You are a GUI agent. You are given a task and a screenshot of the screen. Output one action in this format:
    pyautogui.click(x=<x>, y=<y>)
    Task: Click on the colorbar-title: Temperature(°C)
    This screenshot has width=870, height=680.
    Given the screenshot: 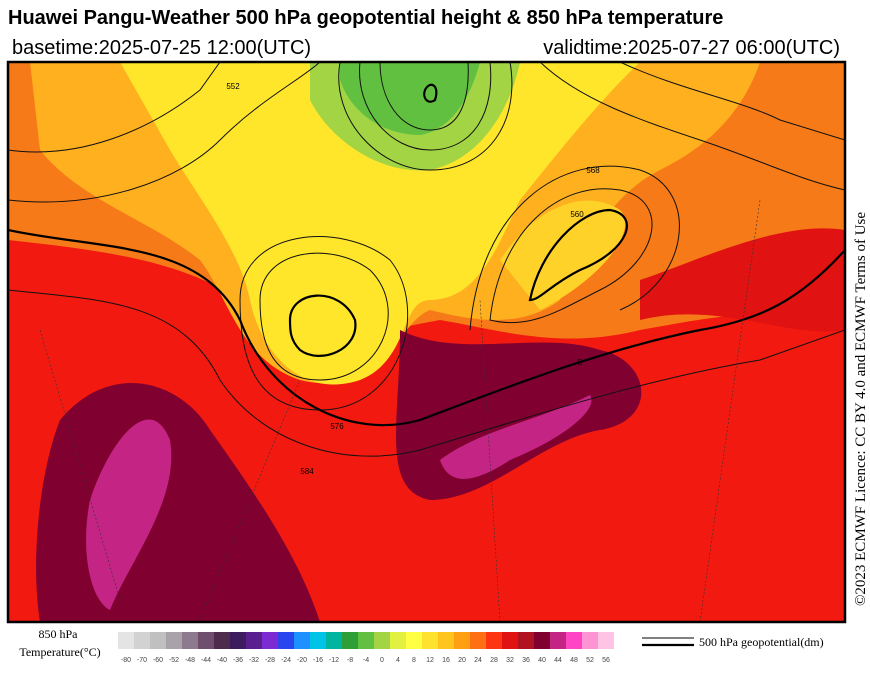 What is the action you would take?
    pyautogui.click(x=59, y=652)
    